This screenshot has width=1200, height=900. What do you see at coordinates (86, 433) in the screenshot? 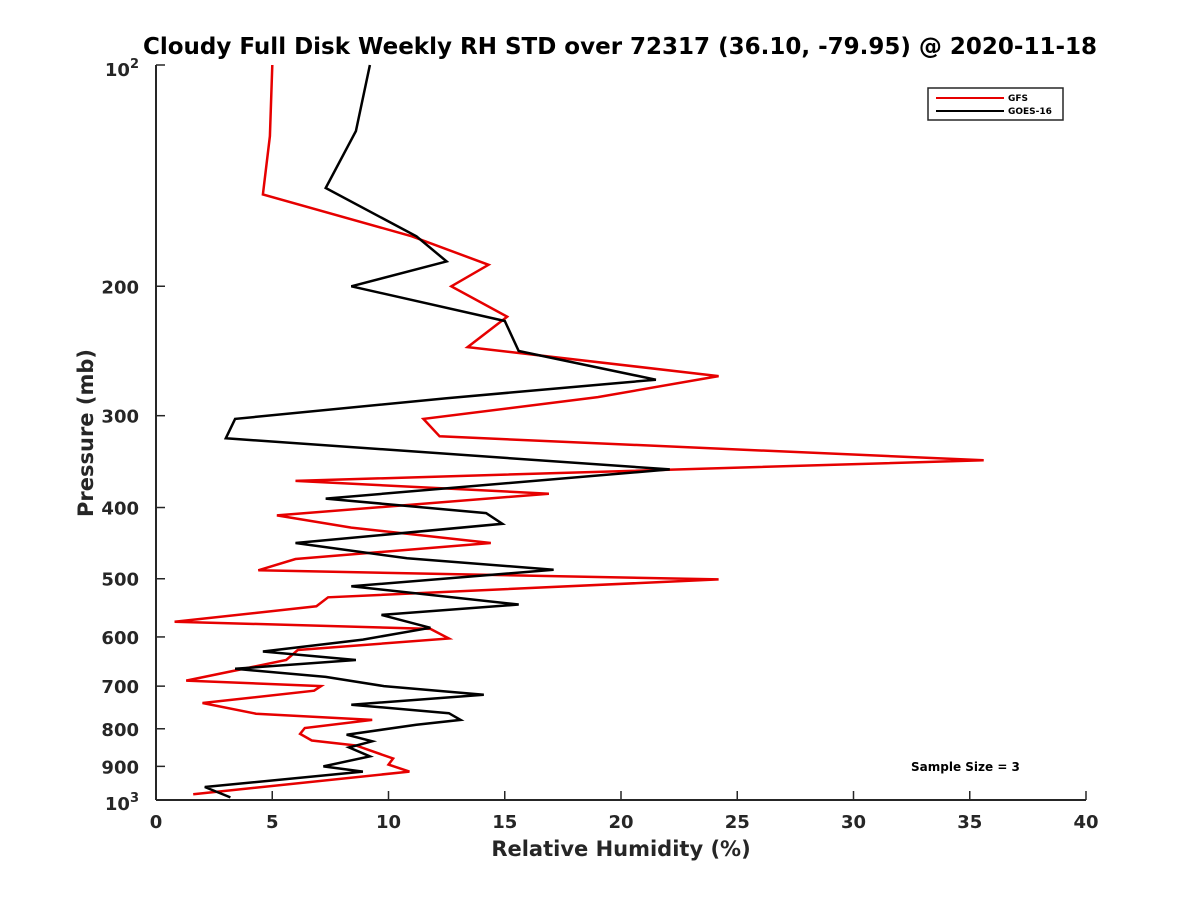
I see `y-axis-label: Pressure (mb)` at bounding box center [86, 433].